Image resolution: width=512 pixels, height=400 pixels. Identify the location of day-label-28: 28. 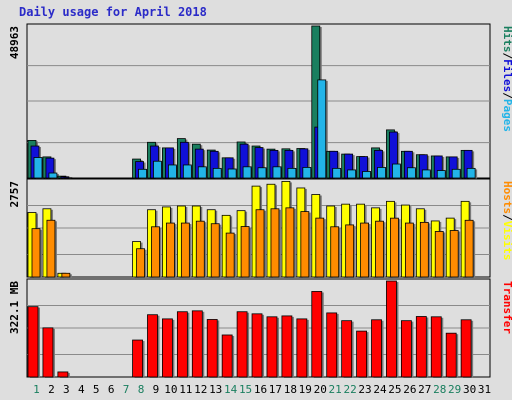
(439, 389).